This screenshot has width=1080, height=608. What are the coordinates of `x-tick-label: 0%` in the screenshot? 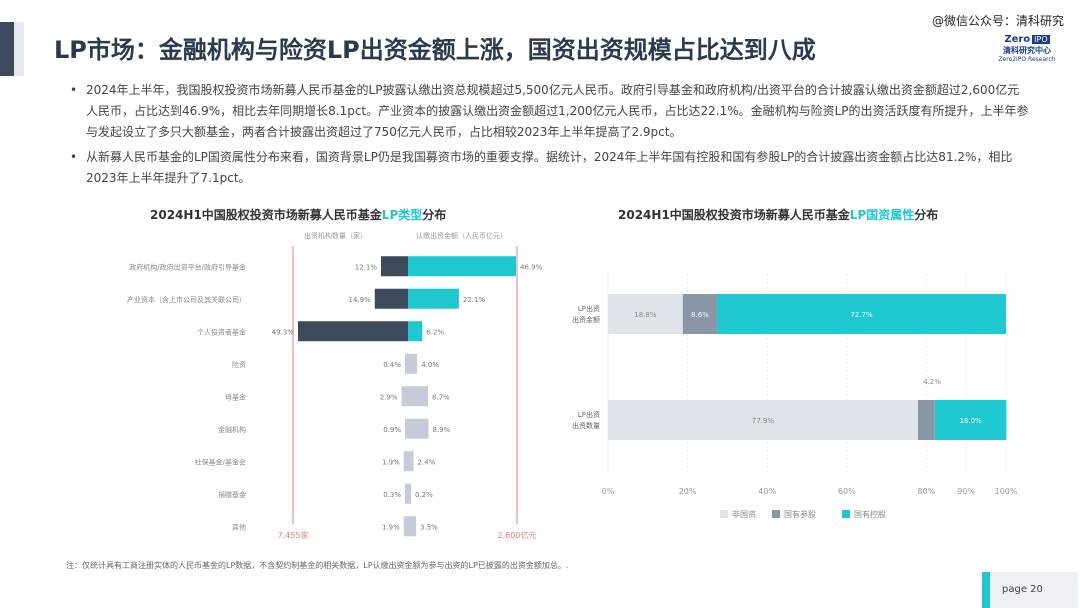 It's located at (608, 491).